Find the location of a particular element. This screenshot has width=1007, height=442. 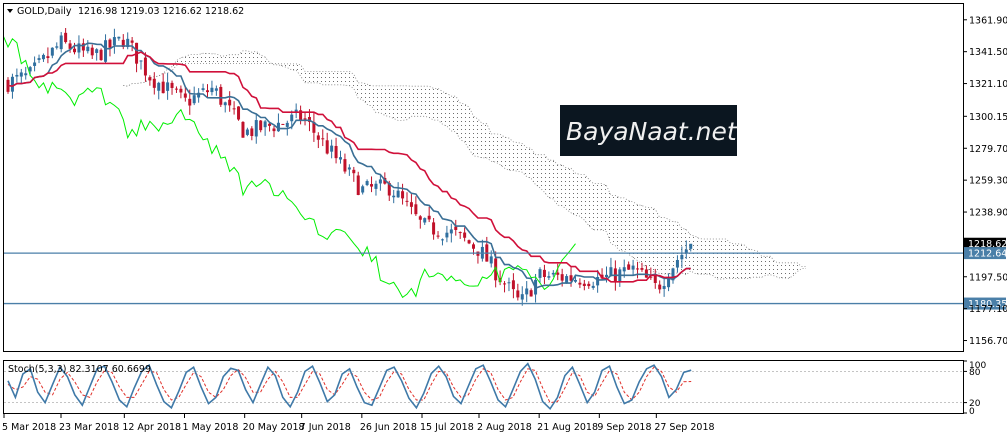

price-tick-label: 1300.15 is located at coordinates (988, 117).